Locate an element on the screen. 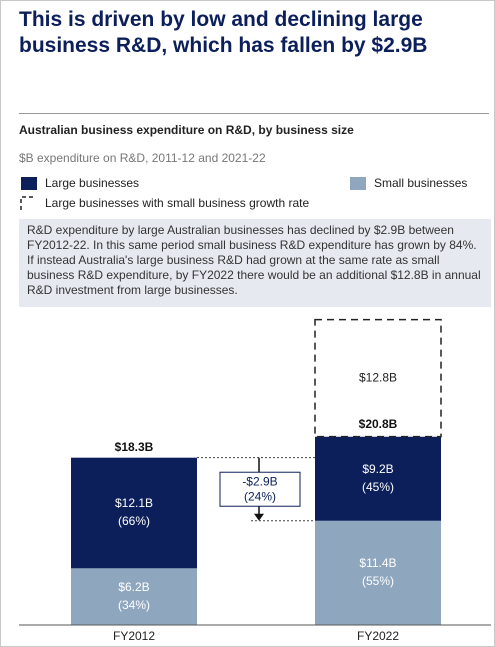 The image size is (495, 647). value-label: $12.8B is located at coordinates (378, 377).